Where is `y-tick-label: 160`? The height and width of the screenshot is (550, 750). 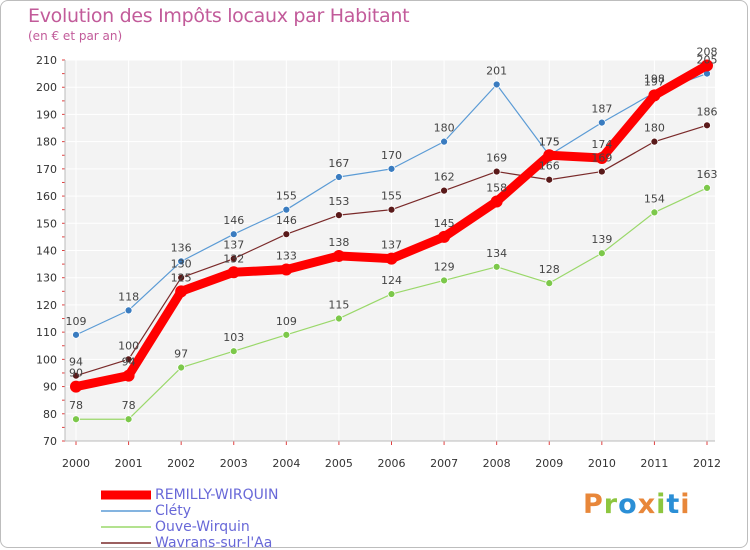
y-tick-label: 160 is located at coordinates (46, 196).